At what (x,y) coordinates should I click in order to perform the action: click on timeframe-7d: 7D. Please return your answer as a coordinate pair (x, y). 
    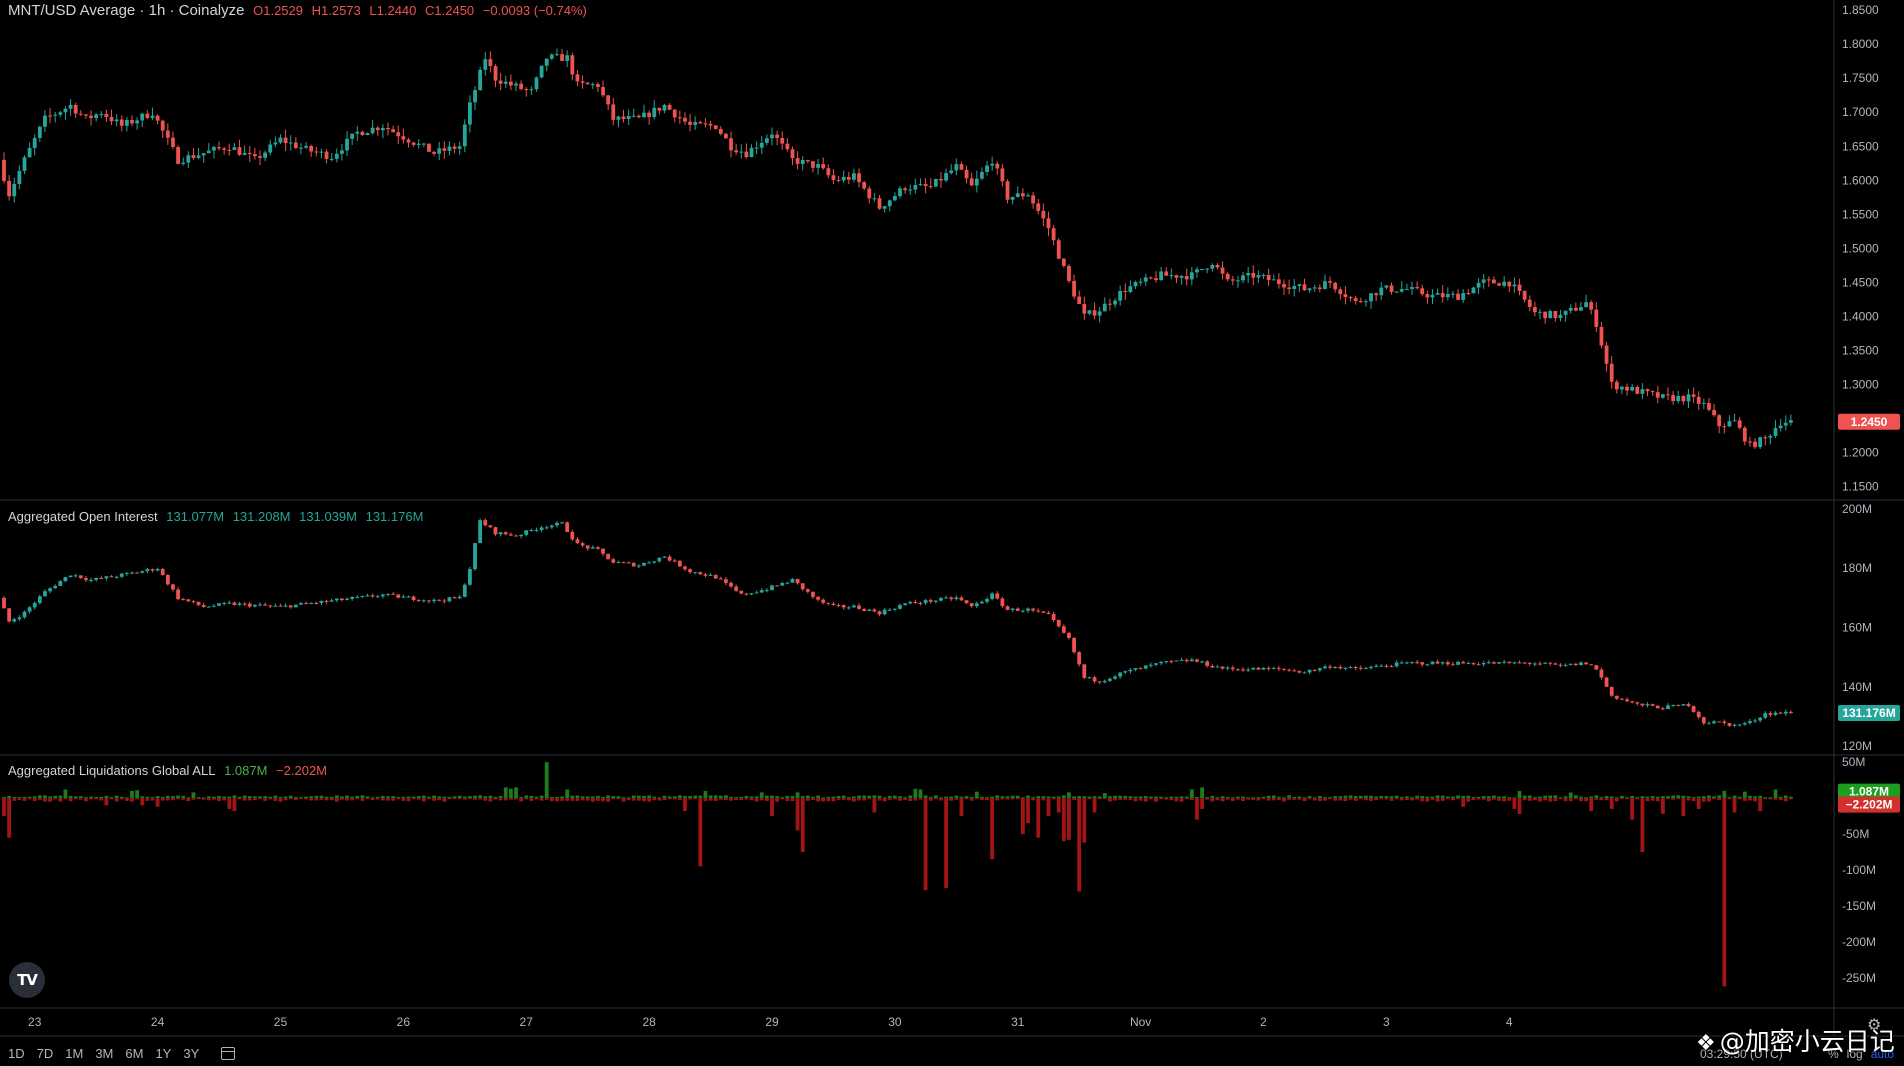
    Looking at the image, I should click on (45, 1053).